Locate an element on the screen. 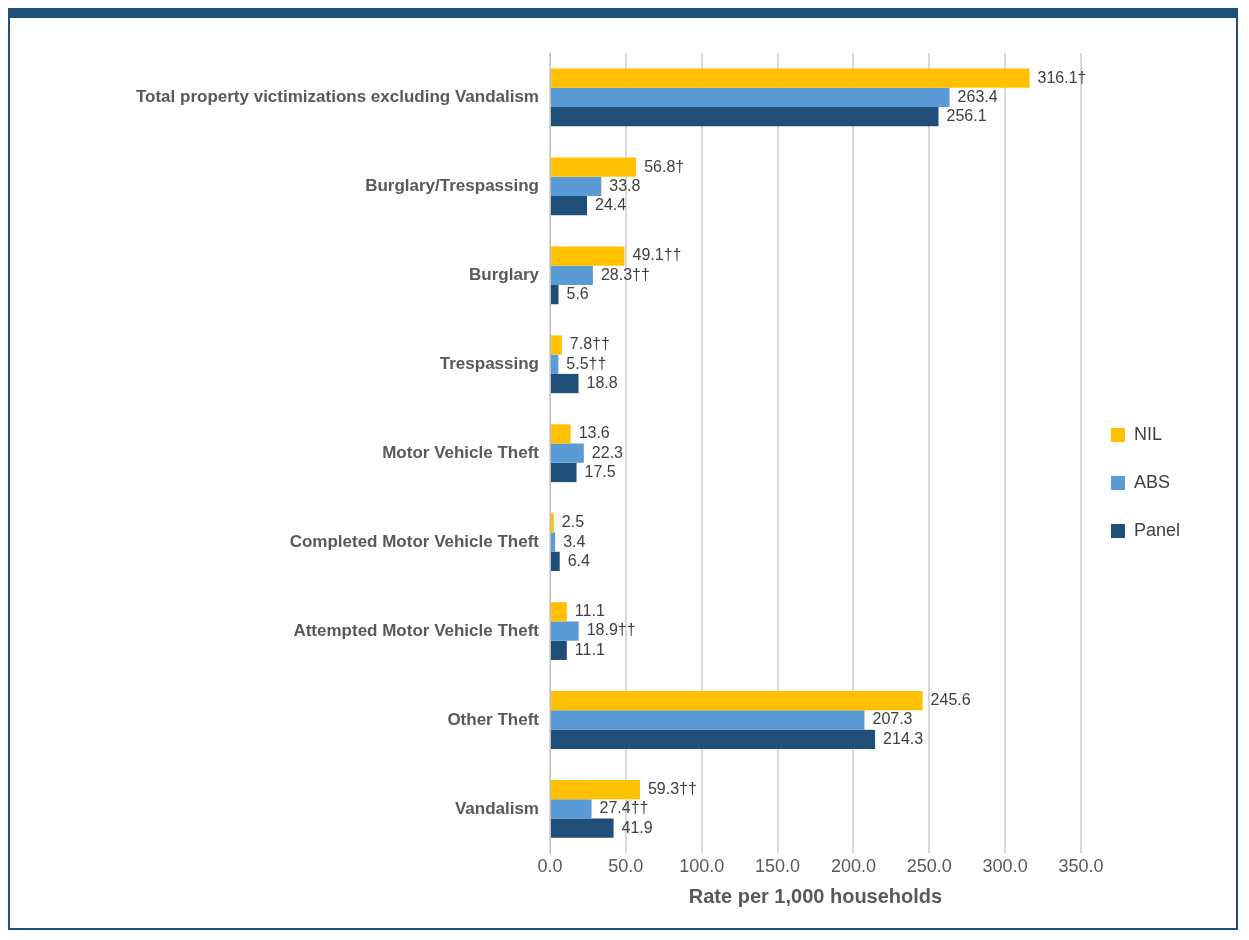  data-label: 214.3 is located at coordinates (903, 738).